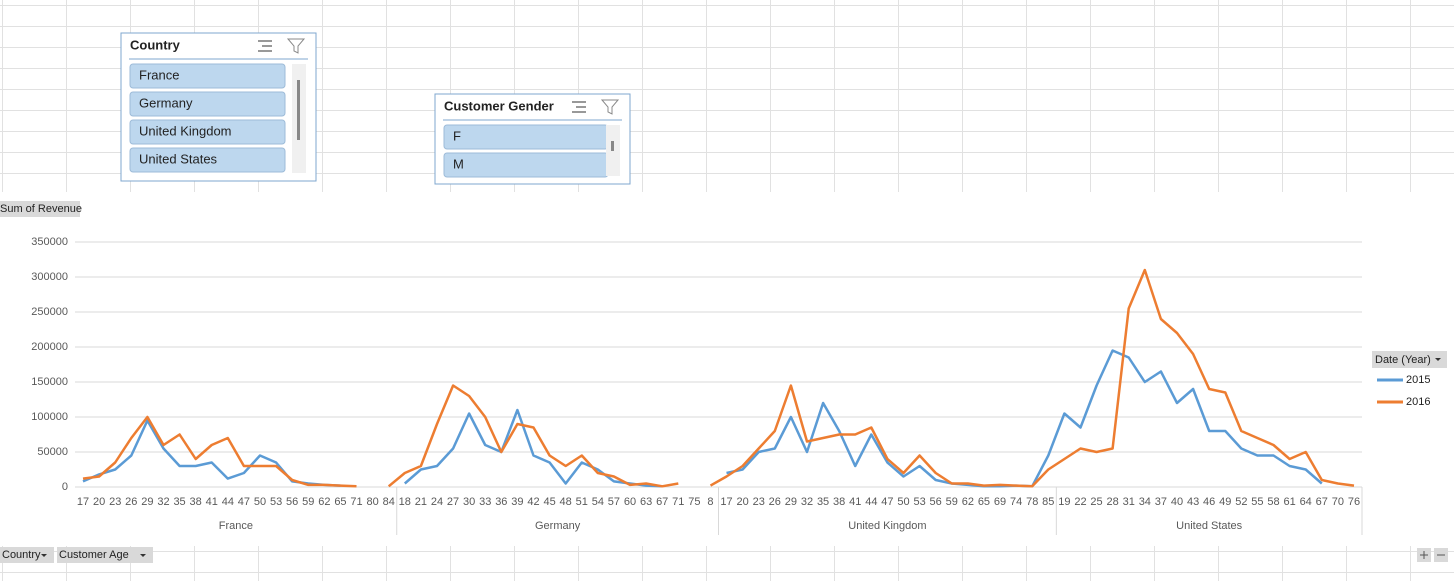 The image size is (1454, 581). I want to click on x-tick-label: 21, so click(421, 502).